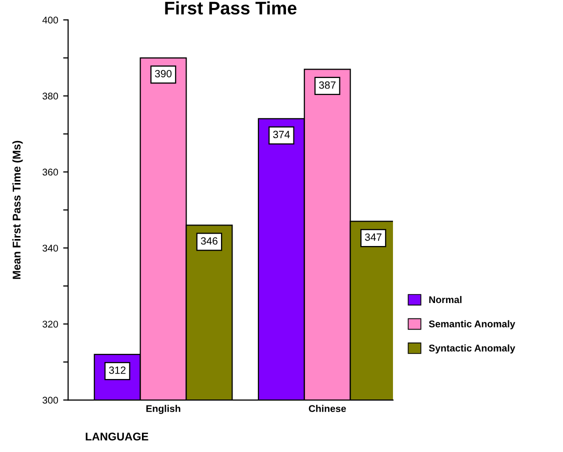 The height and width of the screenshot is (452, 563). What do you see at coordinates (50, 172) in the screenshot?
I see `y-tick-label: 360` at bounding box center [50, 172].